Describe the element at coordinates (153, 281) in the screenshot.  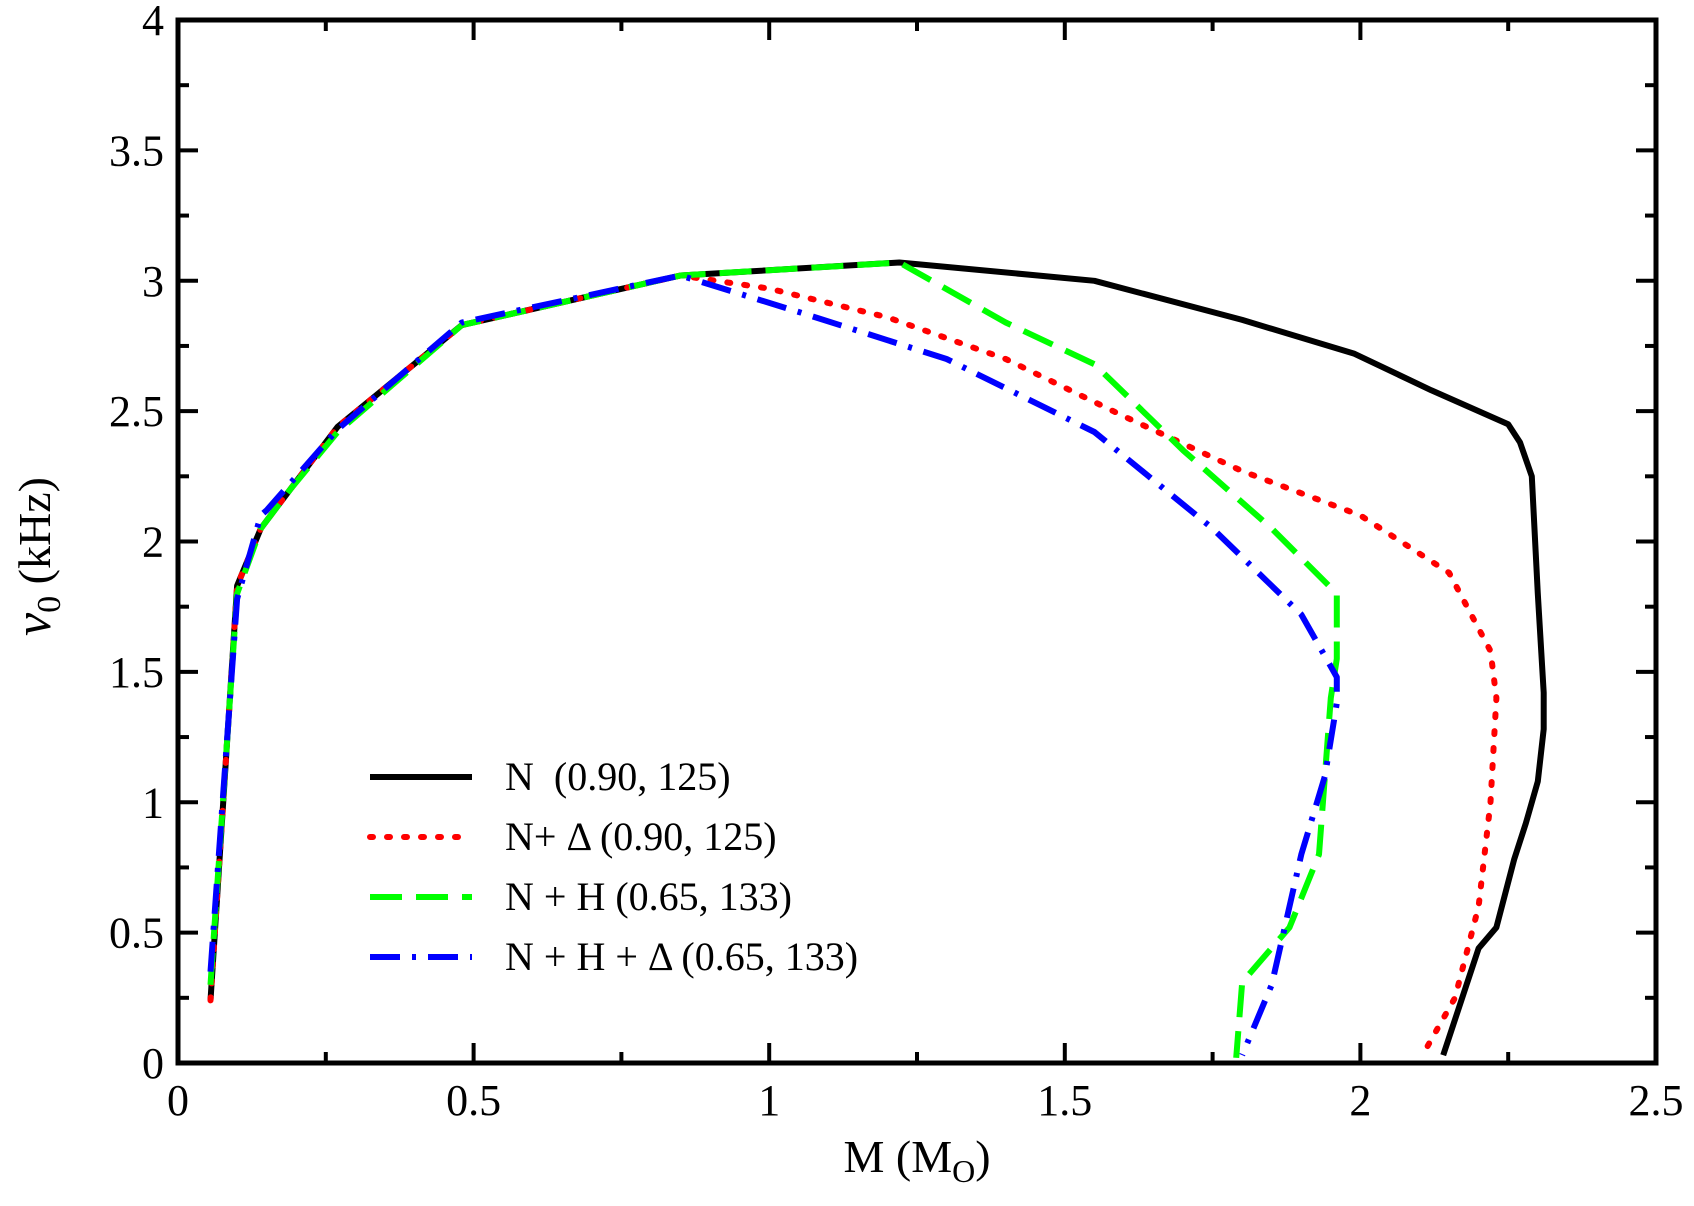
I see `y-tick-label: 3` at that location.